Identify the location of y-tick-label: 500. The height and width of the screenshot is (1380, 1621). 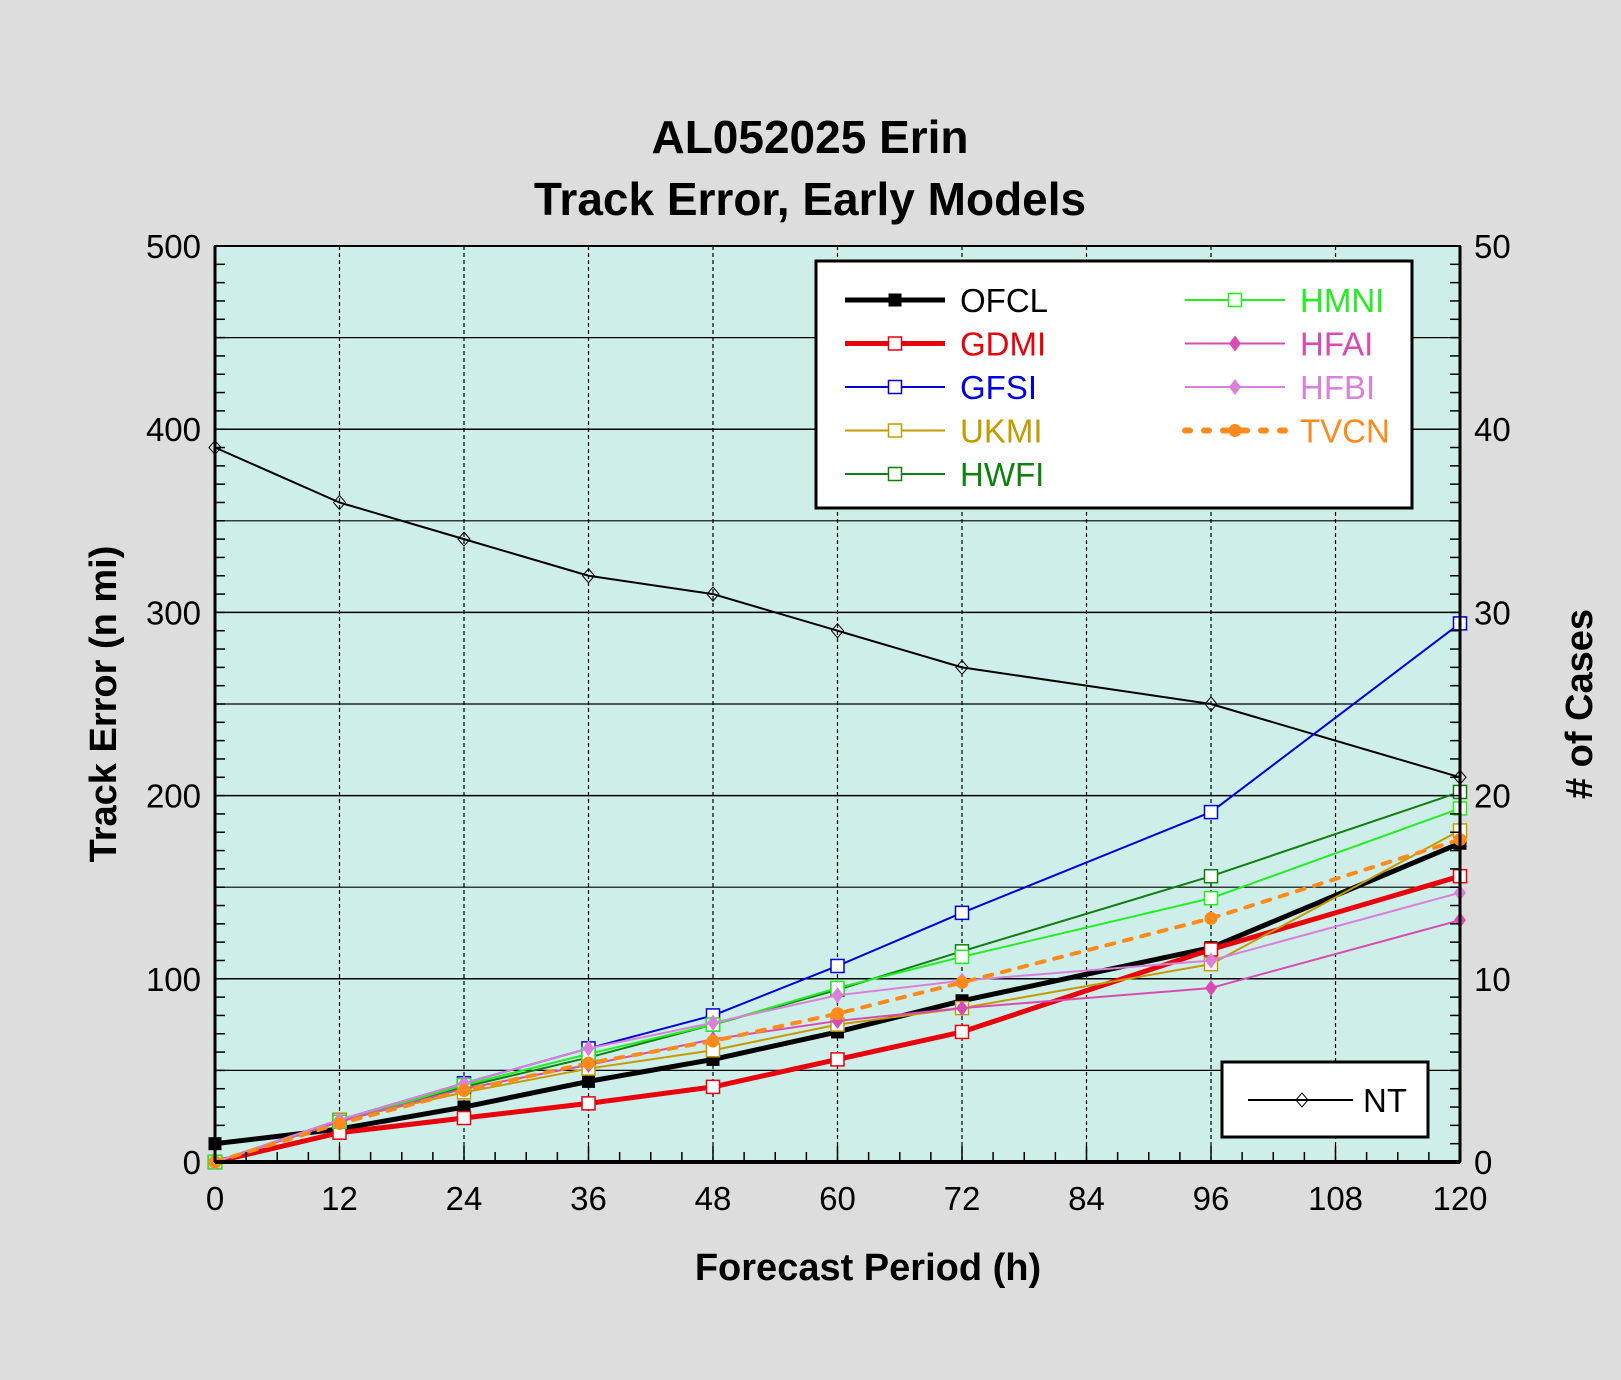
(173, 246).